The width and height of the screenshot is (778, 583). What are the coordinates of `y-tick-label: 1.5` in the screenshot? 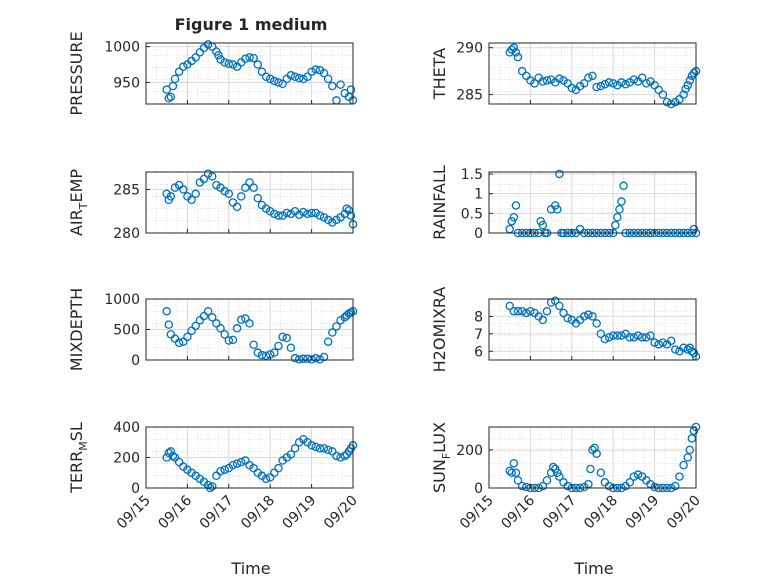 It's located at (472, 175).